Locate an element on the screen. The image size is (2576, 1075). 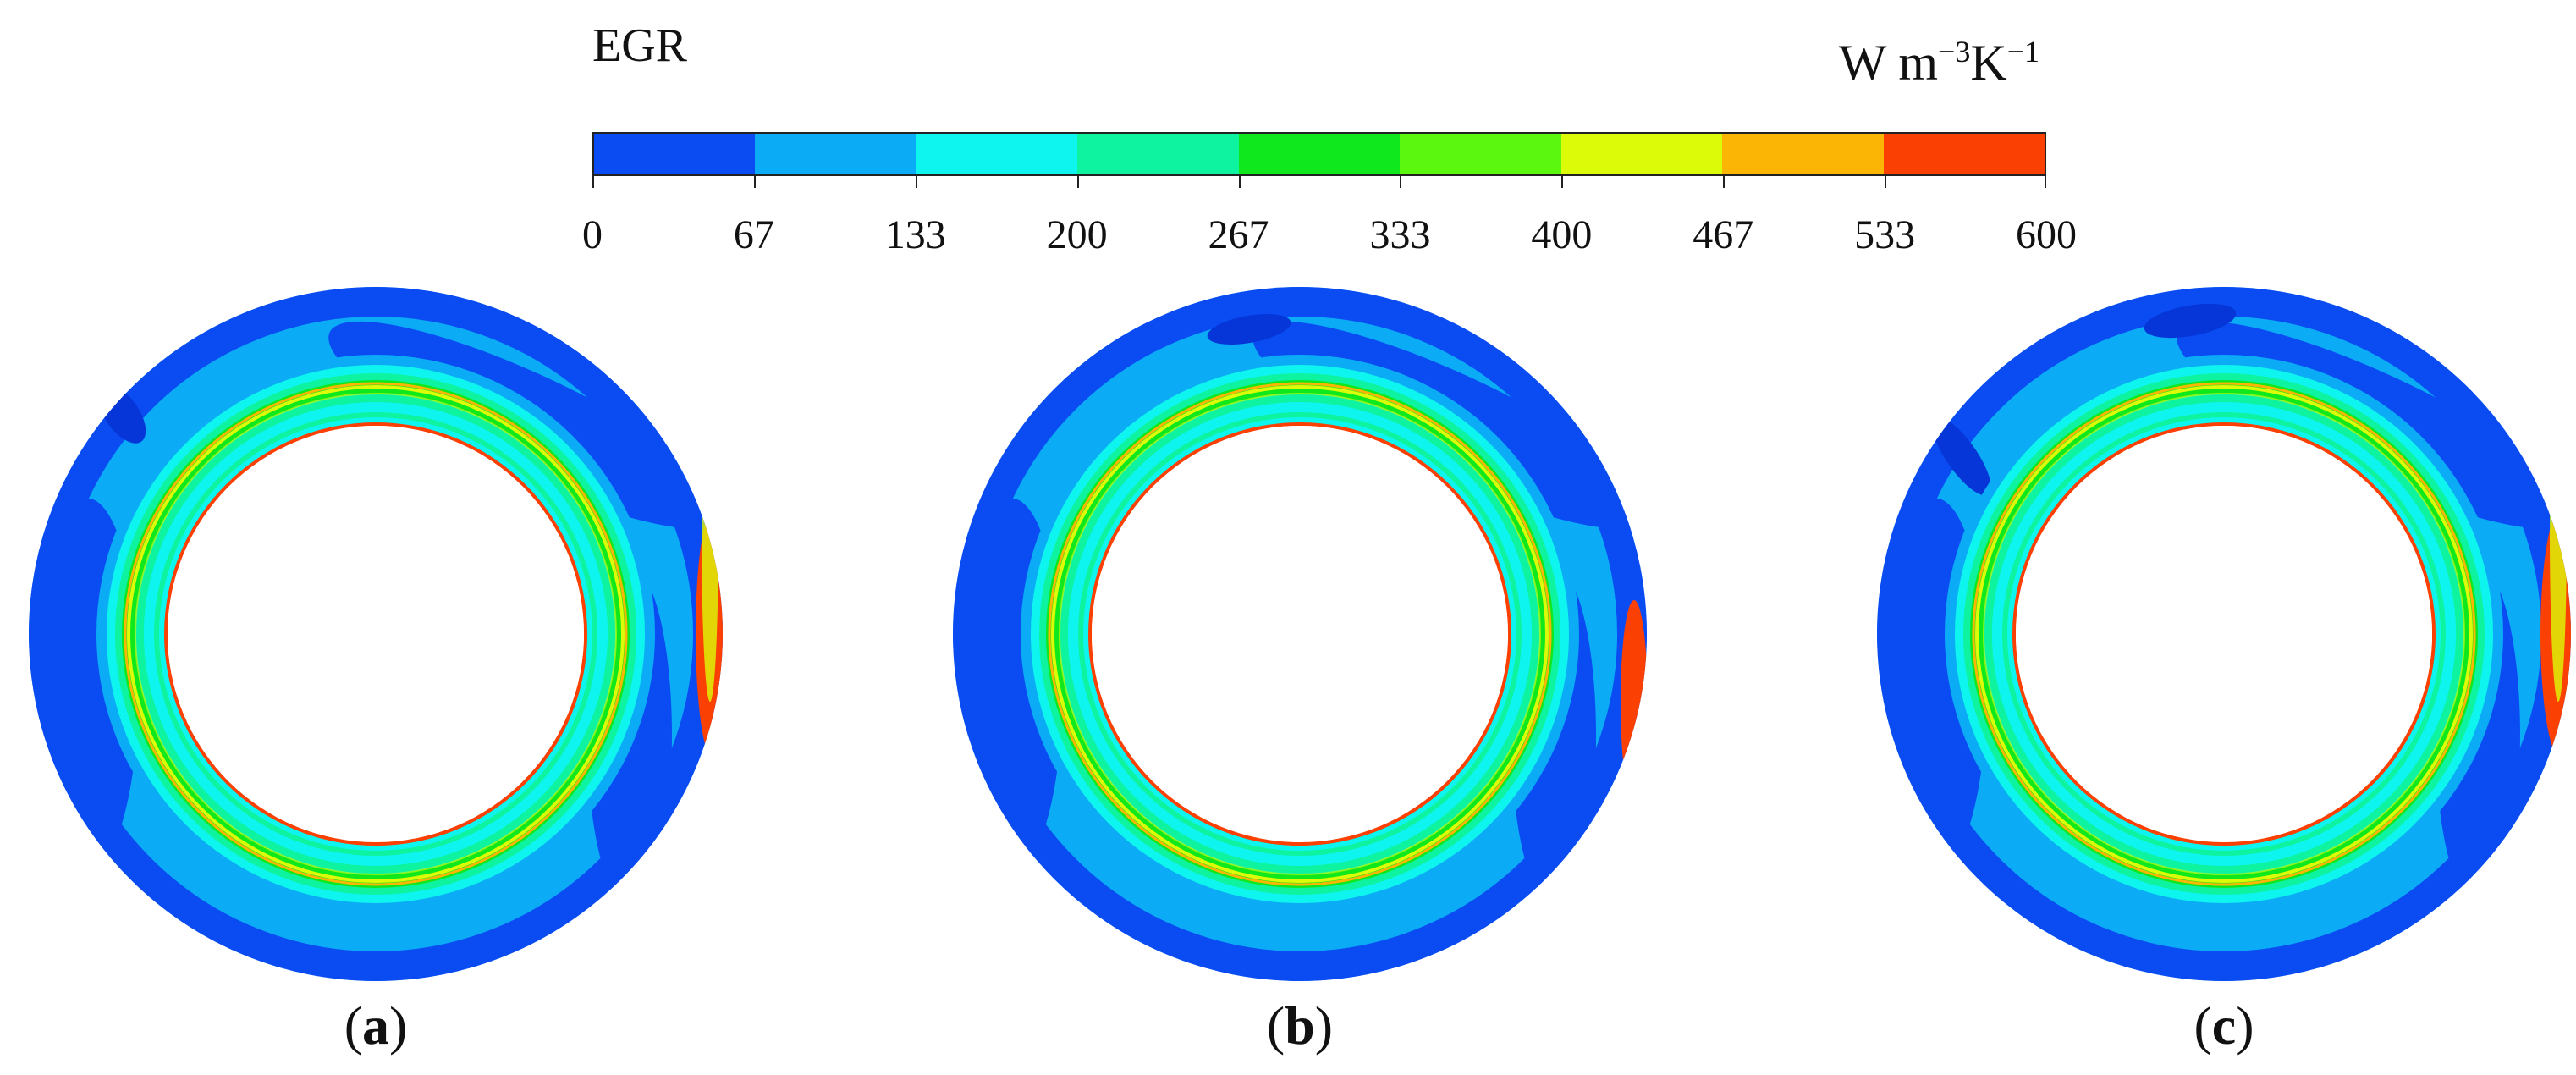
unit-base: W m is located at coordinates (1888, 63).